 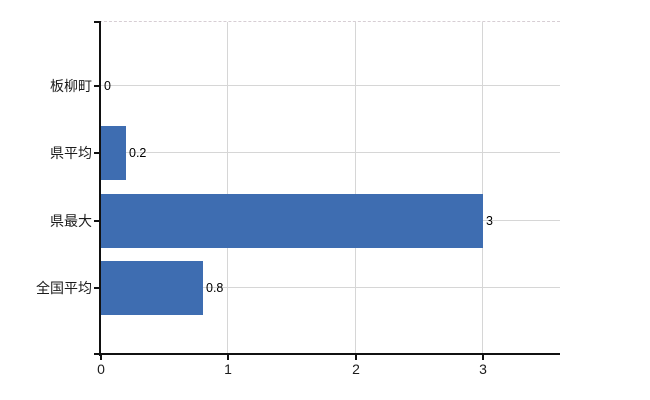 What do you see at coordinates (489, 221) in the screenshot?
I see `bar-value-label: 3` at bounding box center [489, 221].